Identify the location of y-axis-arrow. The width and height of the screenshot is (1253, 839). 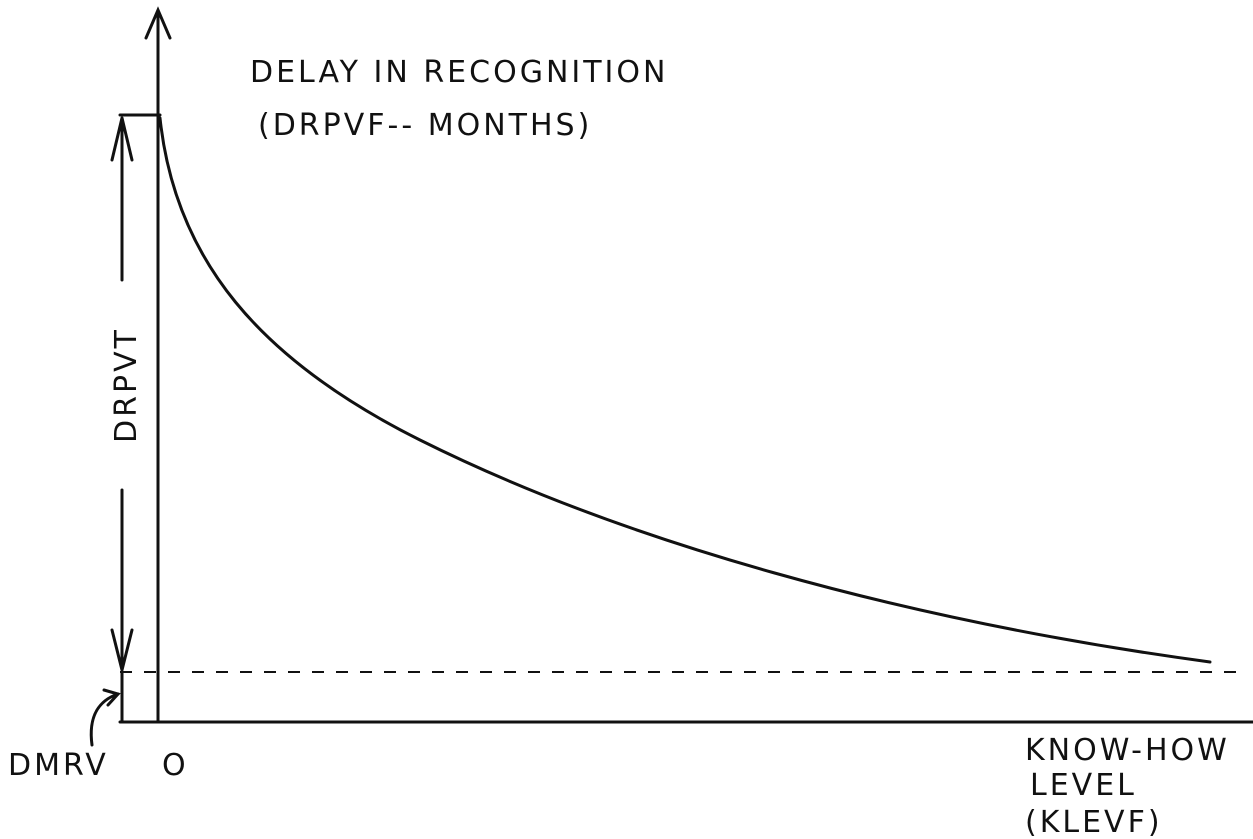
(158, 23).